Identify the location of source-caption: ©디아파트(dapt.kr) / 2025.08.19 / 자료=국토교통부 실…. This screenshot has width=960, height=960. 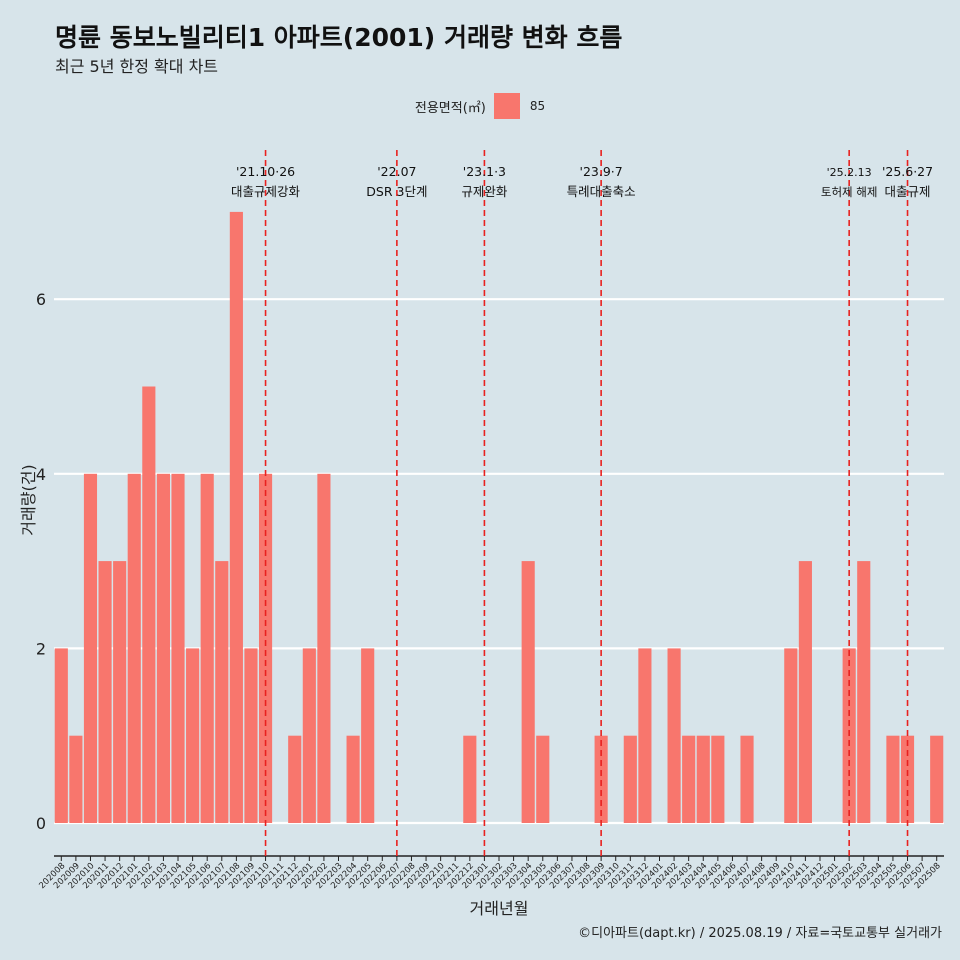
(760, 933).